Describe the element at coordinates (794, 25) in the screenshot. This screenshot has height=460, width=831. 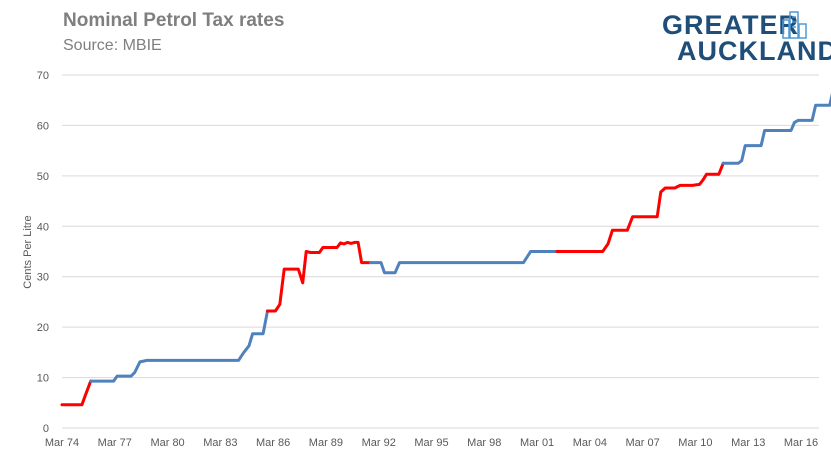
I see `city-skyline-icon` at that location.